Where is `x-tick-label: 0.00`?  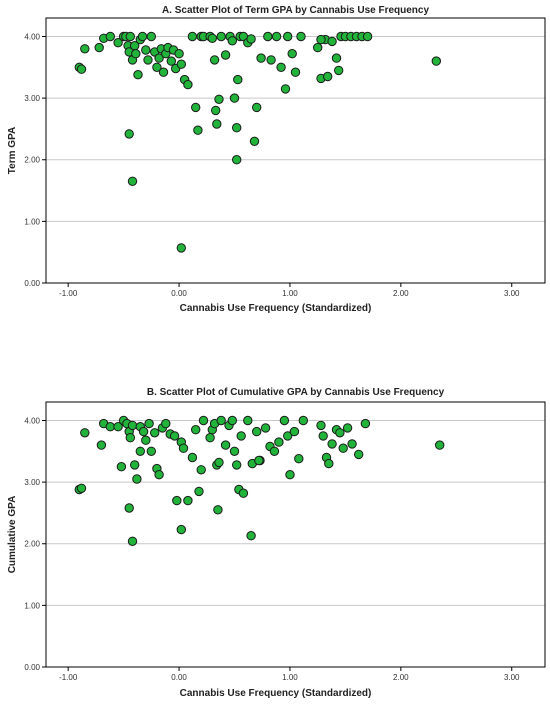
x-tick-label: 0.00 is located at coordinates (179, 293).